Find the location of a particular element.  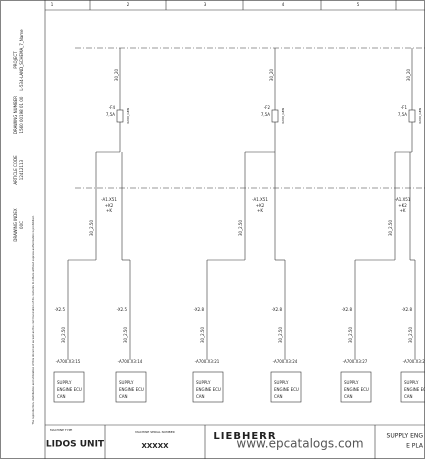

label: MACHINE SERIAL NUMBER is located at coordinates (154, 432).